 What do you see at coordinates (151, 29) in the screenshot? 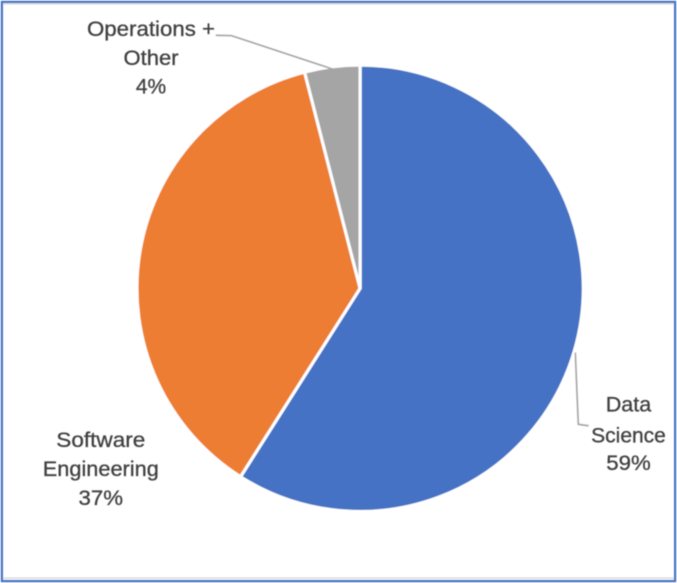
I see `svg-text: Operations +` at bounding box center [151, 29].